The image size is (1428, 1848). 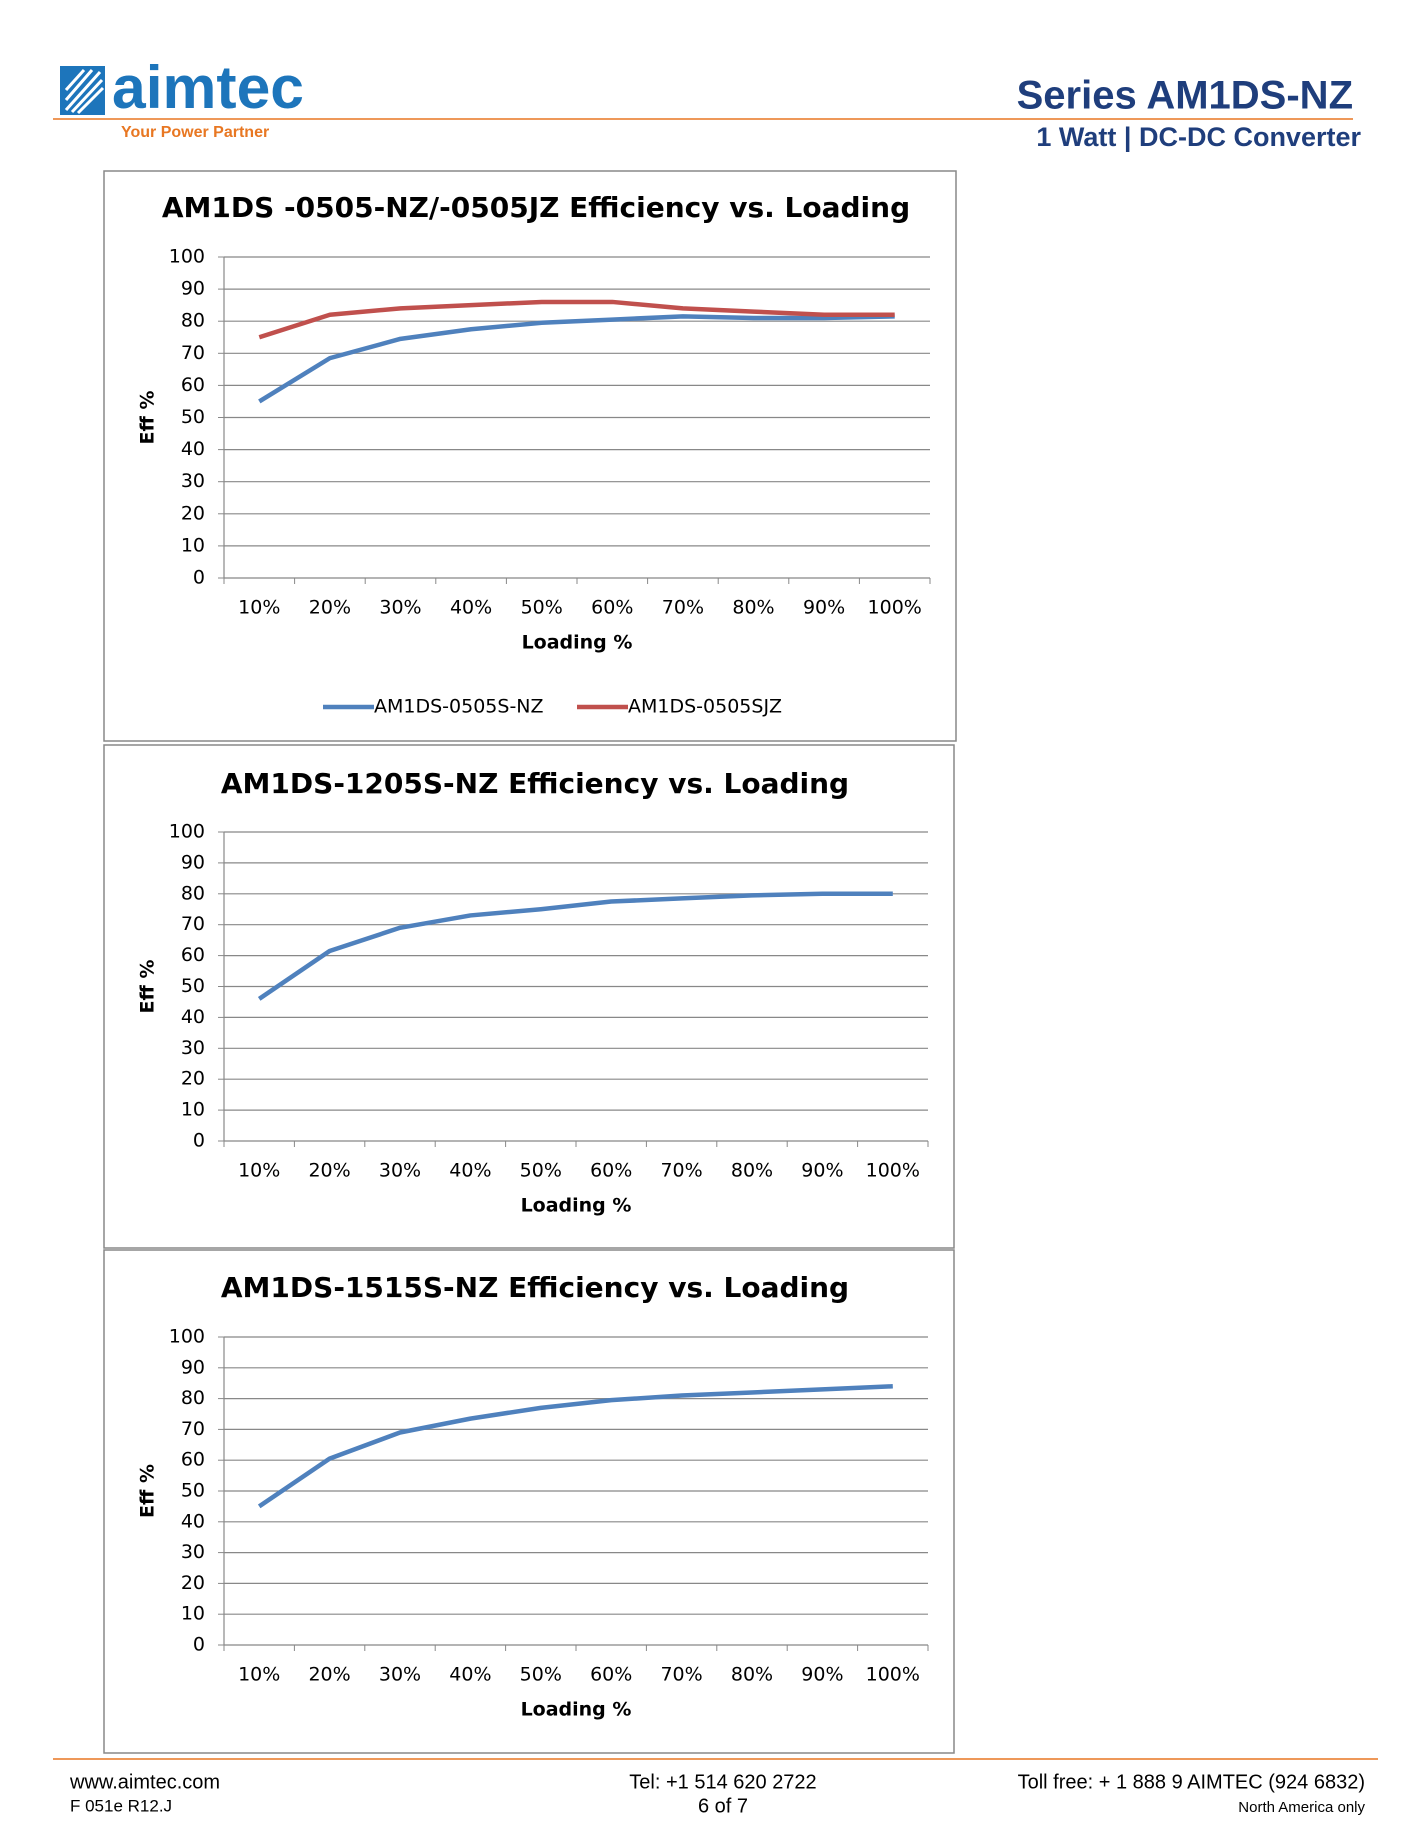 I want to click on footer-page: 6 of 7, so click(x=723, y=1806).